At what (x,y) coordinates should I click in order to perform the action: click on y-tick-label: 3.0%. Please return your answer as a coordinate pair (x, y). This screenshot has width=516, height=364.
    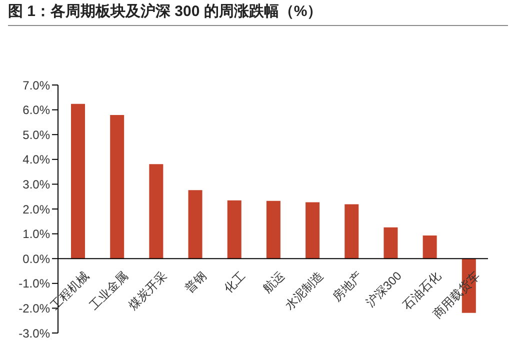
    Looking at the image, I should click on (36, 184).